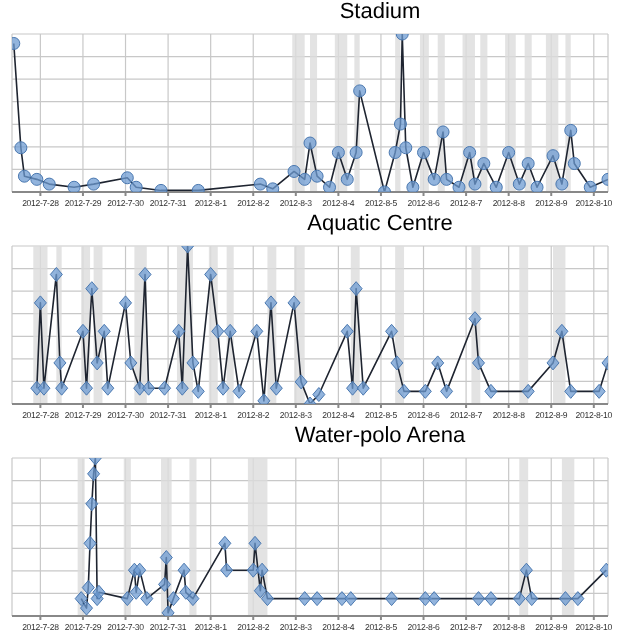  What do you see at coordinates (380, 437) in the screenshot?
I see `chart-title: Water-polo Arena` at bounding box center [380, 437].